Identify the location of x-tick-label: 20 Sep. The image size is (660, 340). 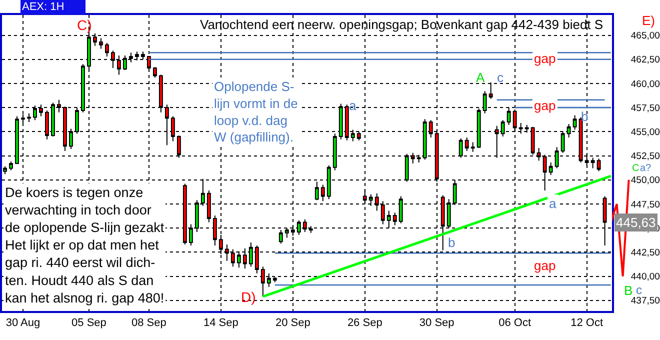
(292, 323).